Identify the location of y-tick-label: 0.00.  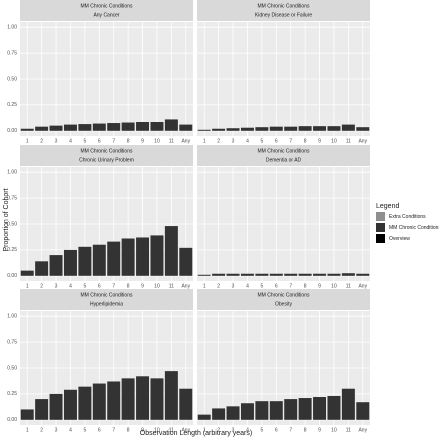
(12, 420).